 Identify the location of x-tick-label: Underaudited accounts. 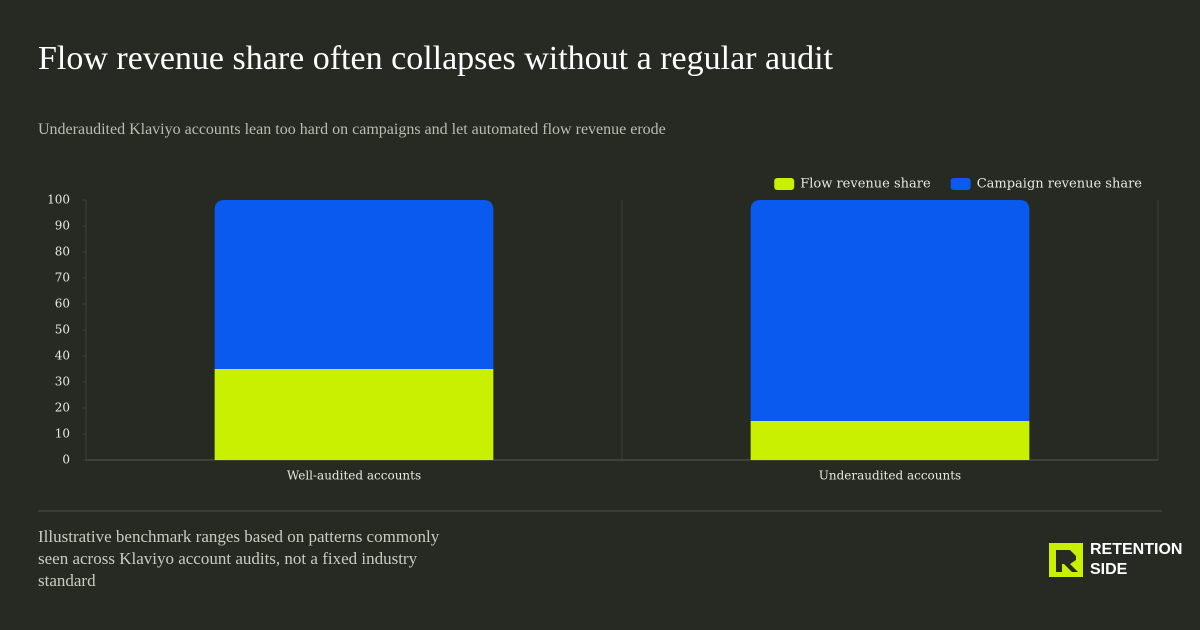
(890, 476).